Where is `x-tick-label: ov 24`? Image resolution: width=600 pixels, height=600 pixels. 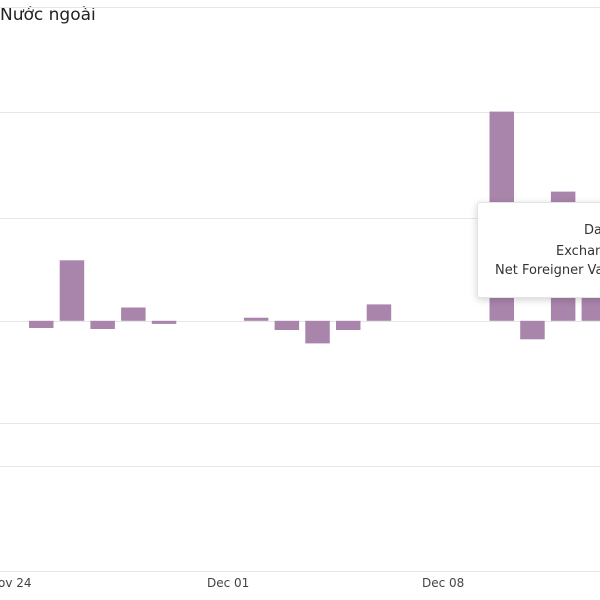 x-tick-label: ov 24 is located at coordinates (16, 583).